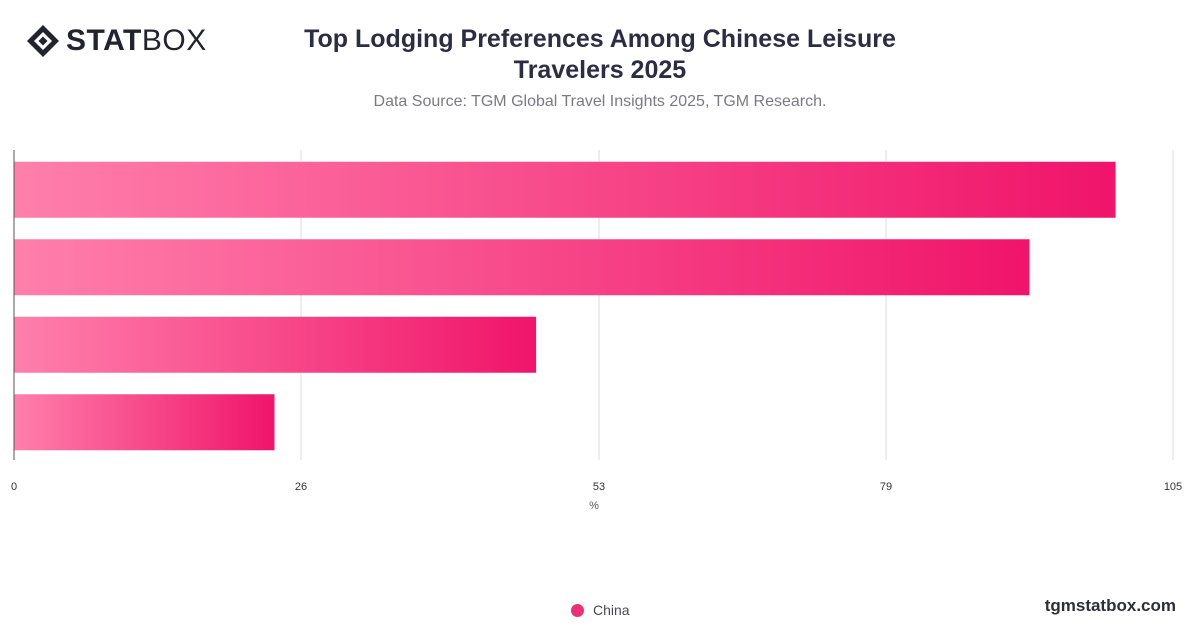 The width and height of the screenshot is (1200, 628). Describe the element at coordinates (594, 506) in the screenshot. I see `x-axis-label: %` at that location.